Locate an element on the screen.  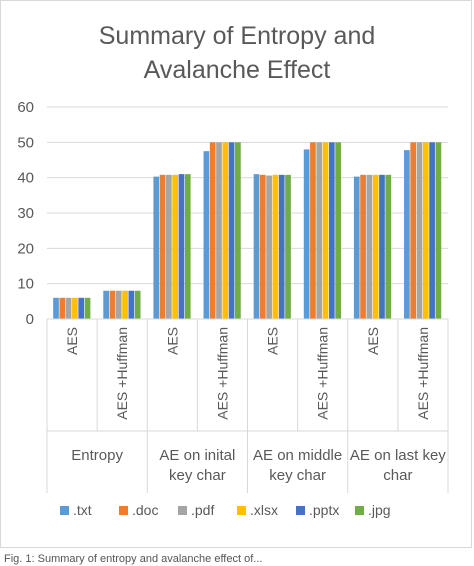
y-axis-ticks: 0 10 20 30 40 50 60 is located at coordinates (25, 213).